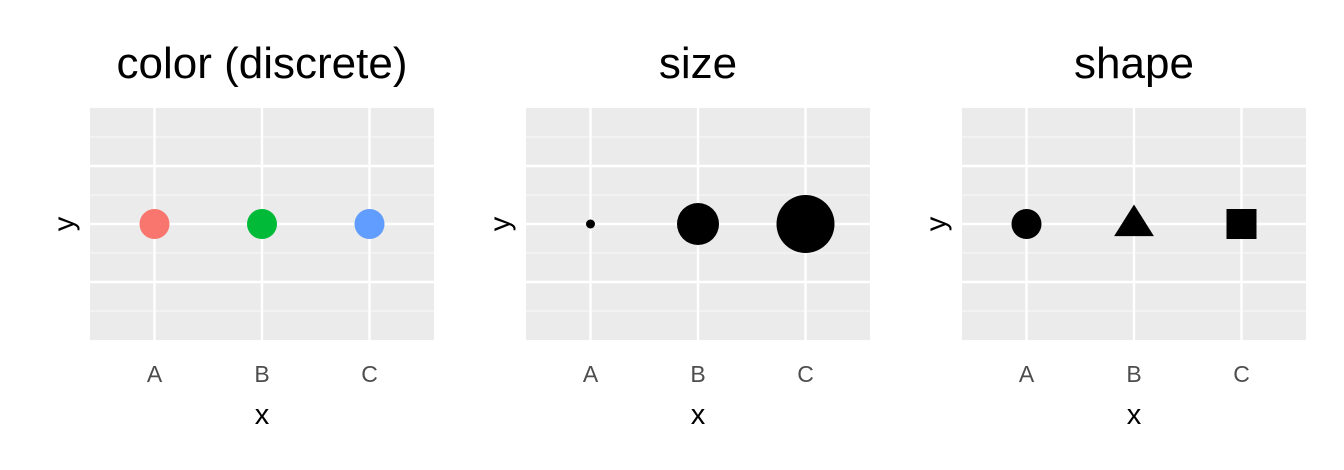 The image size is (1344, 470). What do you see at coordinates (1134, 63) in the screenshot?
I see `panel-title: shape` at bounding box center [1134, 63].